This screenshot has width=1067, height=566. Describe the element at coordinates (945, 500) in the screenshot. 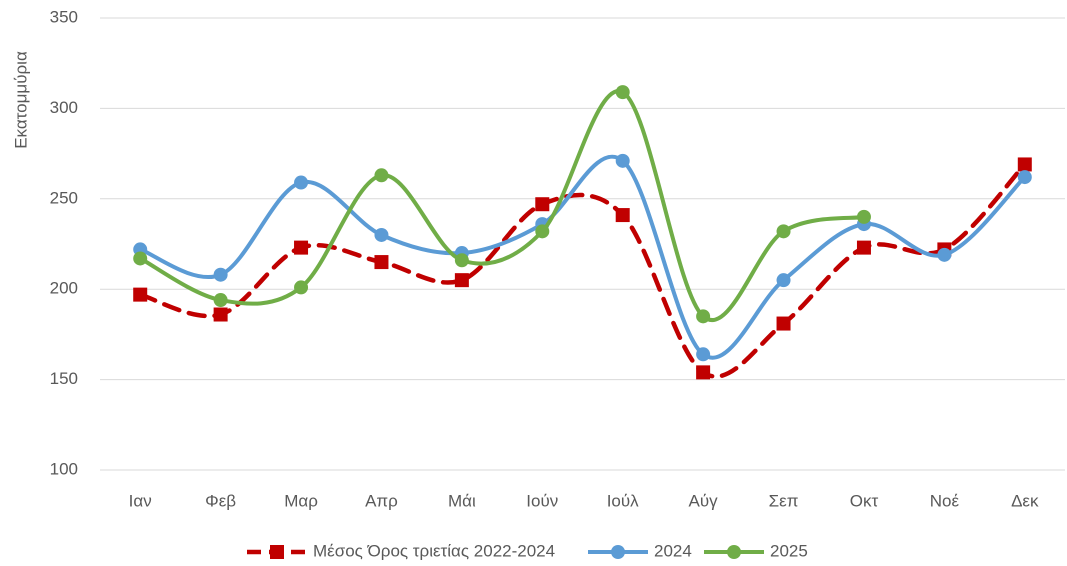

I see `x-tick-label: Νοέ` at that location.